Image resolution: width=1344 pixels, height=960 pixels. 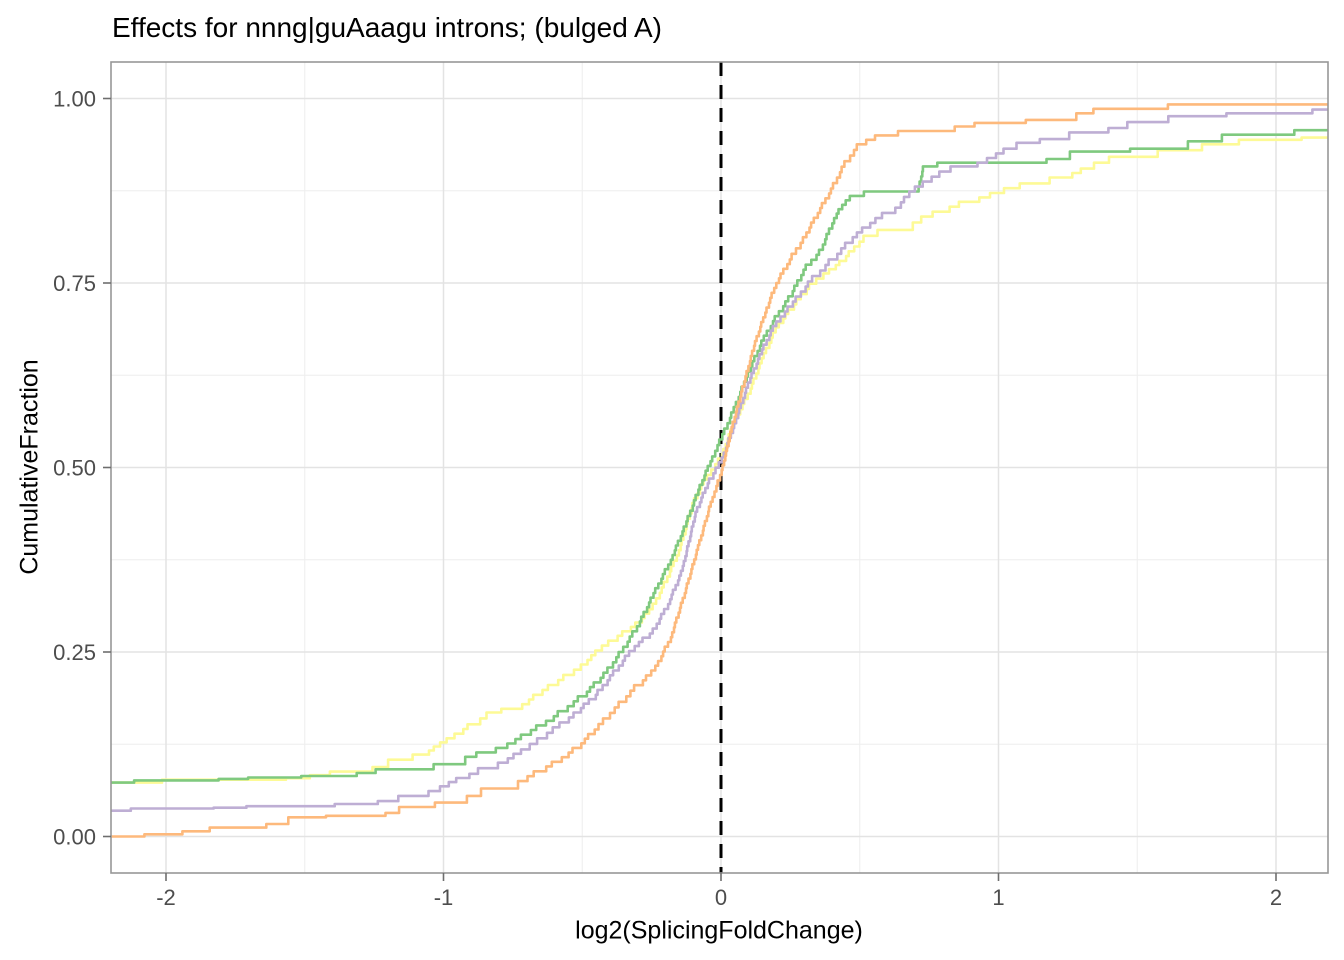 What do you see at coordinates (721, 897) in the screenshot?
I see `x-tick-label: 0` at bounding box center [721, 897].